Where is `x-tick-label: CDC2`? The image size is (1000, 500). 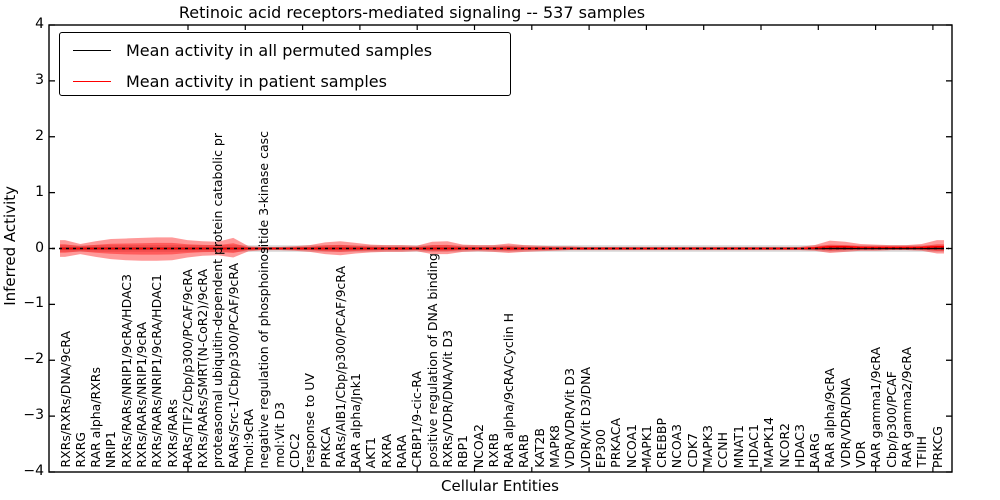 x-tick-label: CDC2 is located at coordinates (294, 450).